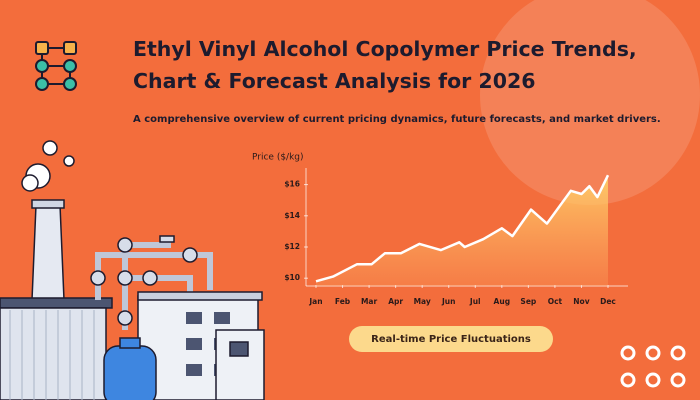 The height and width of the screenshot is (400, 700). Describe the element at coordinates (581, 301) in the screenshot. I see `x-tick-label: Nov` at that location.